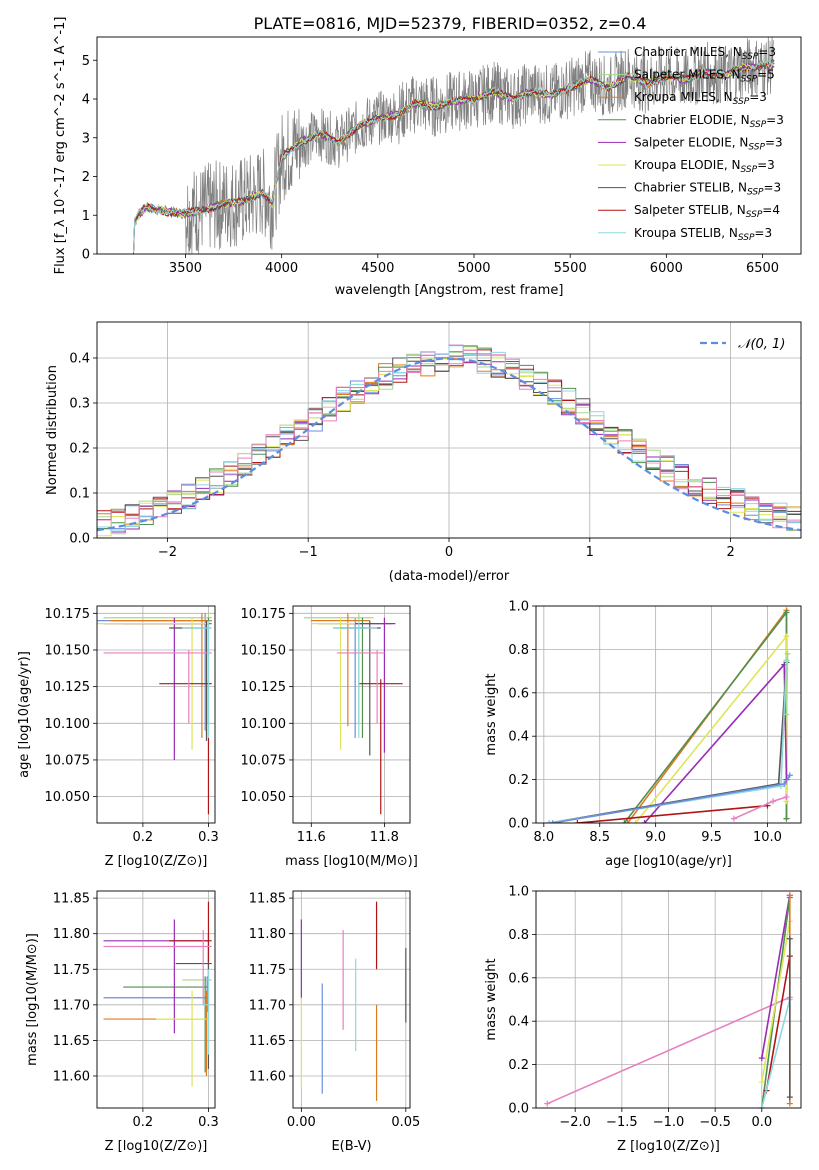 The height and width of the screenshot is (1170, 819). I want to click on legend-label-chabrier_stelib: Chabrier STELIB, NSSP=3, so click(707, 189).